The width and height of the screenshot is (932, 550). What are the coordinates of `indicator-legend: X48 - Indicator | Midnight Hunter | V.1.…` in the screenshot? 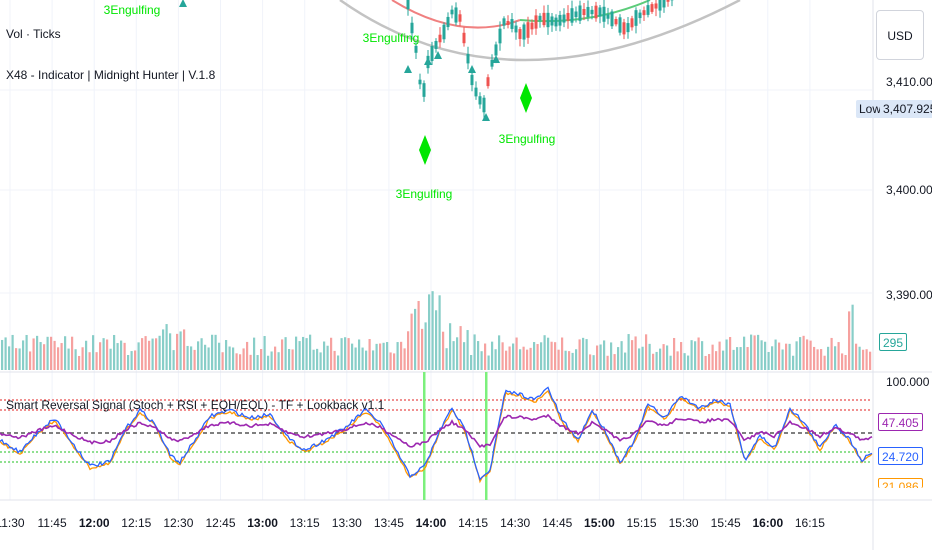 It's located at (111, 75).